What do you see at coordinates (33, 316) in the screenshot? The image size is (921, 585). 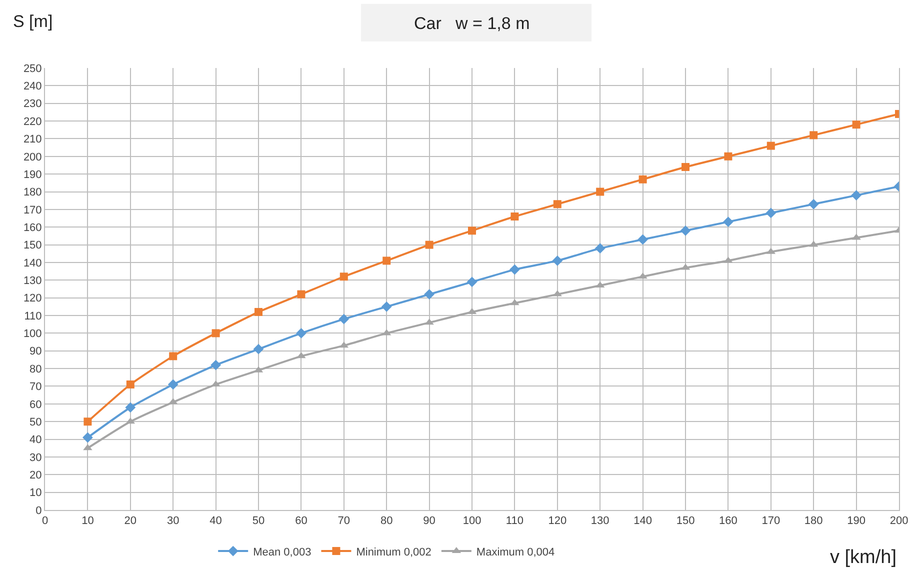 I see `y-tick-label: 110` at bounding box center [33, 316].